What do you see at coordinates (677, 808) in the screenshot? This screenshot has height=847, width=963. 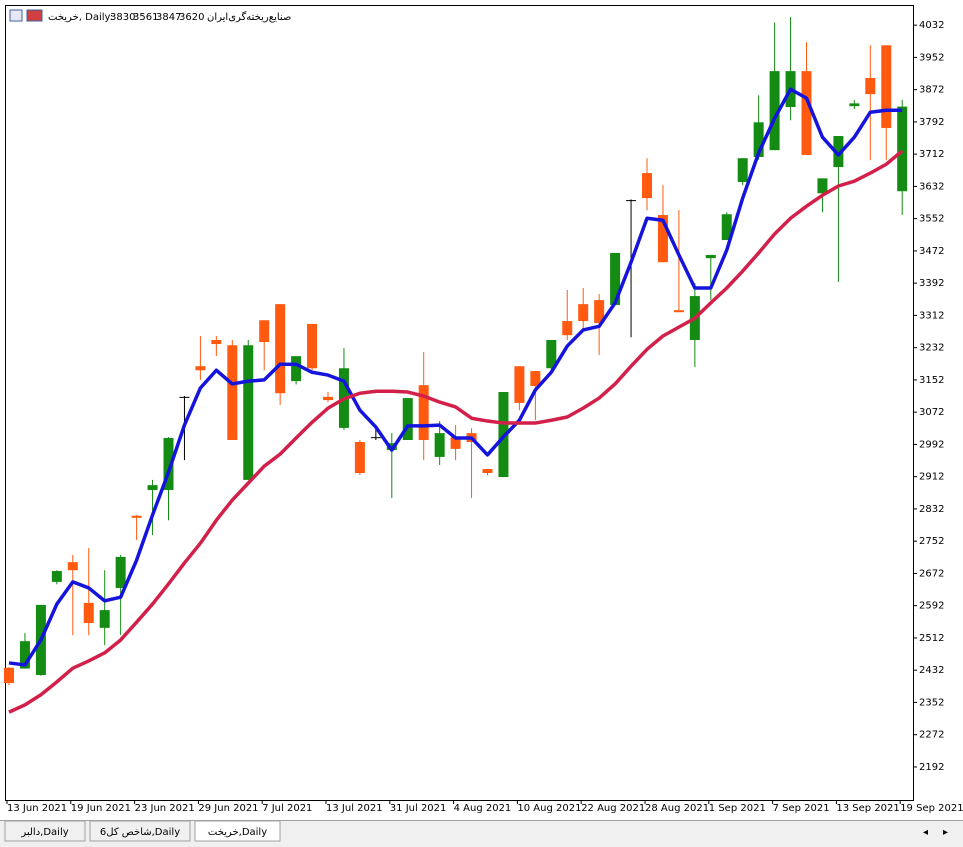 I see `x-tick-label: 28 Aug 2021` at bounding box center [677, 808].